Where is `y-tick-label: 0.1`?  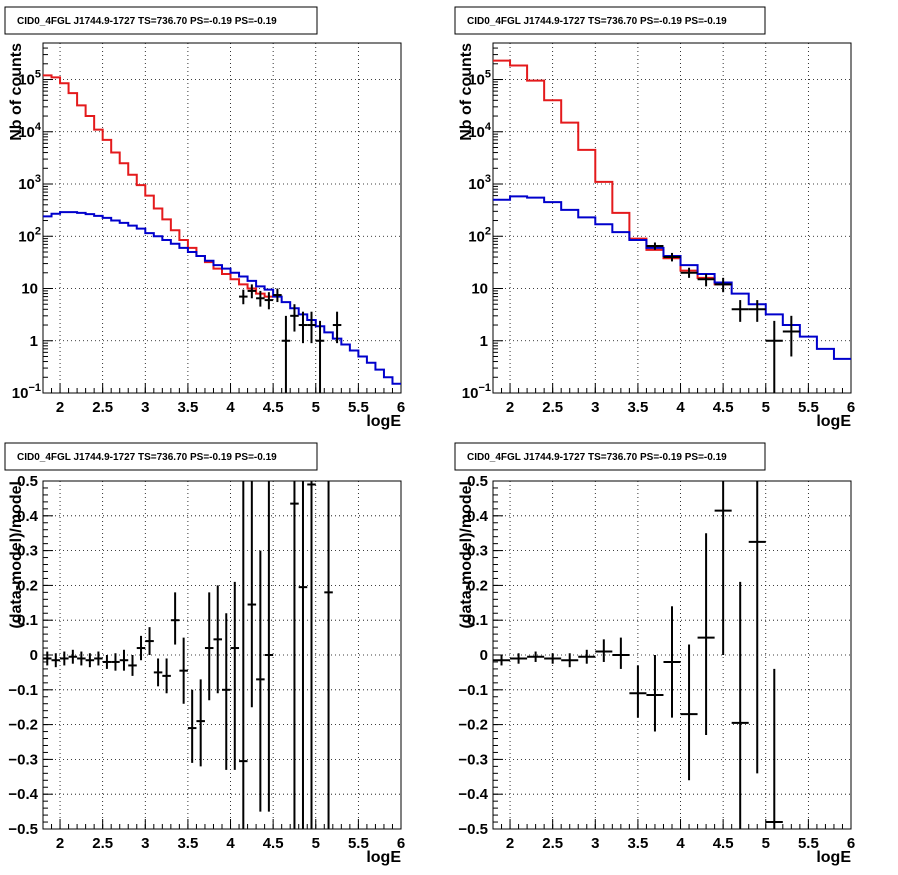
y-tick-label: 0.1 is located at coordinates (27, 620).